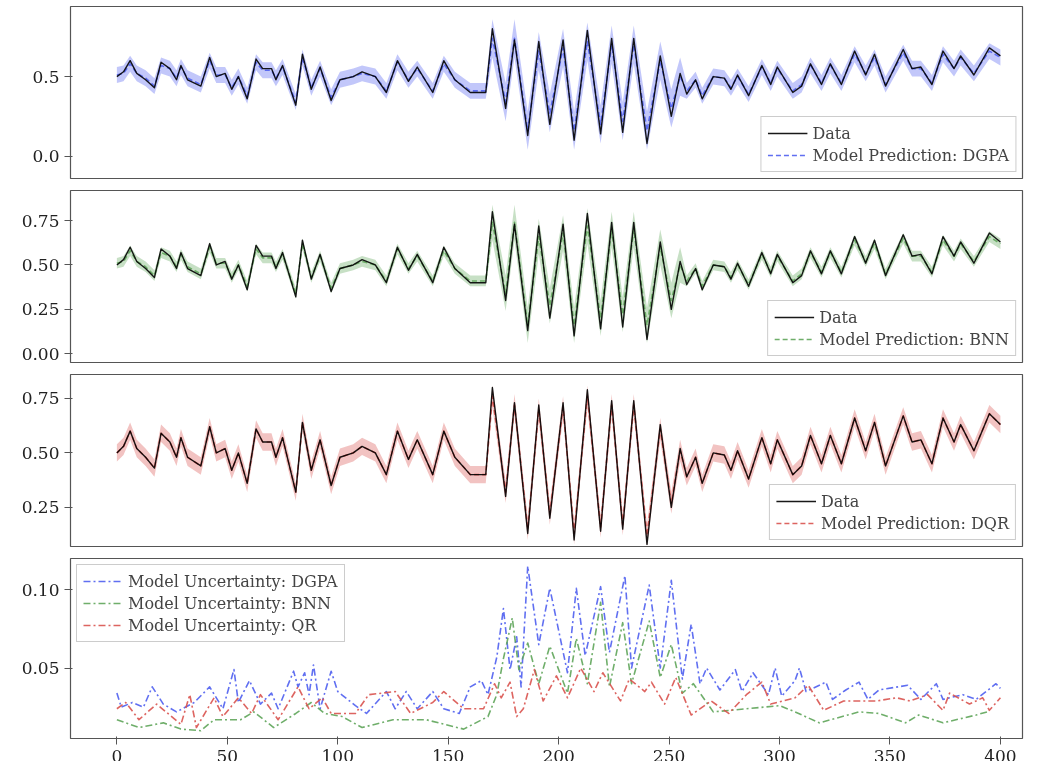 The height and width of the screenshot is (761, 1050). I want to click on x-tick-label: 50, so click(227, 753).